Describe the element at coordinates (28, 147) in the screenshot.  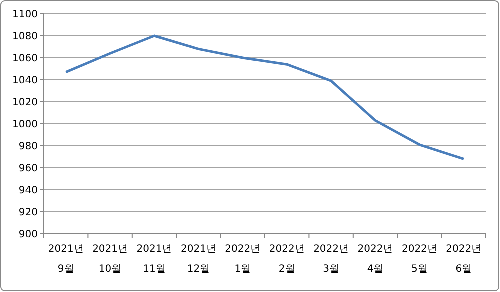
I see `y-tick-label: 980` at that location.